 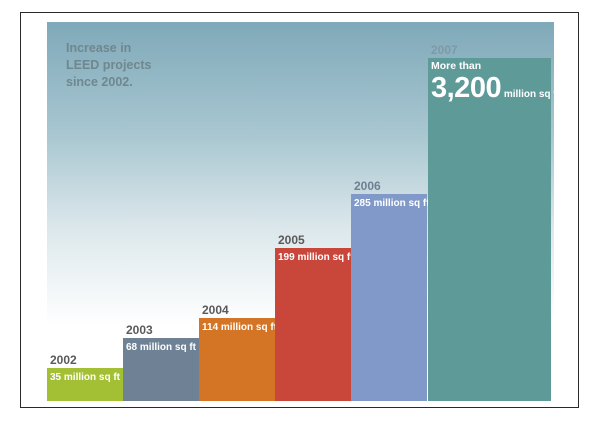 What do you see at coordinates (367, 186) in the screenshot?
I see `year-label-2006: 2006` at bounding box center [367, 186].